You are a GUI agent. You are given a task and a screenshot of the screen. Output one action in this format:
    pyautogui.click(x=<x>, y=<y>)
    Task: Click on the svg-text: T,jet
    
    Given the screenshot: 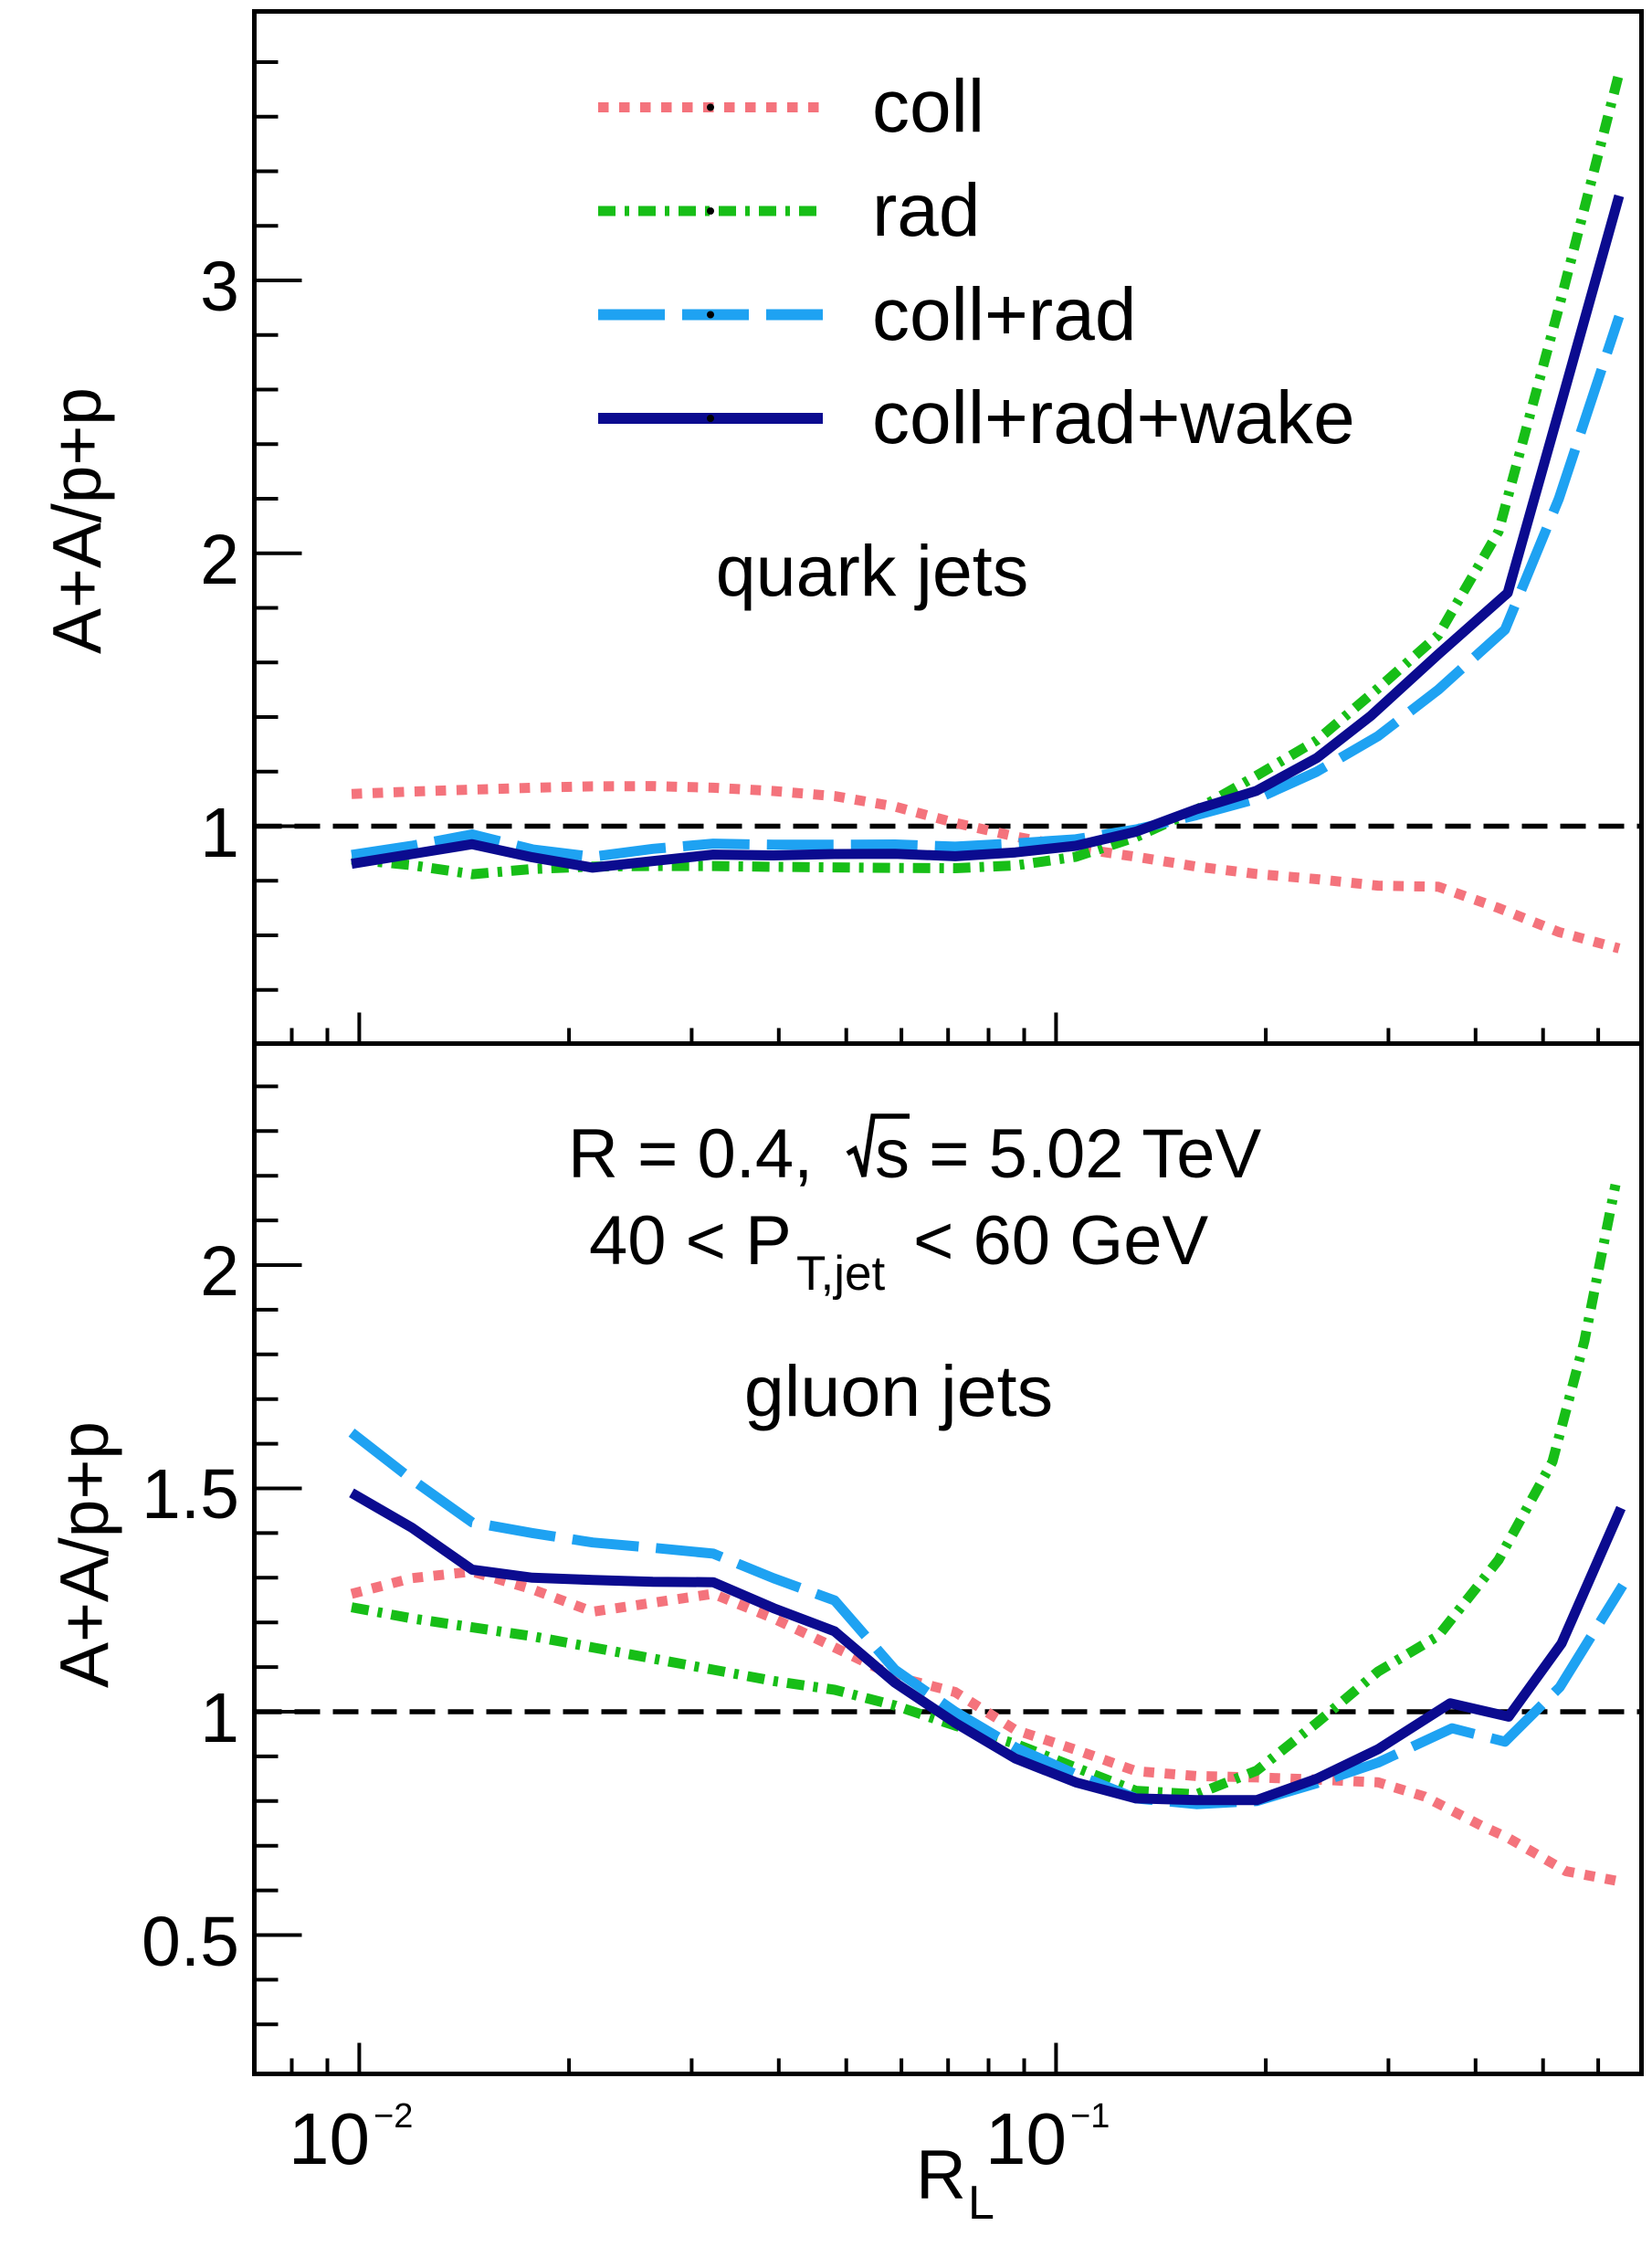 What is the action you would take?
    pyautogui.click(x=840, y=1274)
    